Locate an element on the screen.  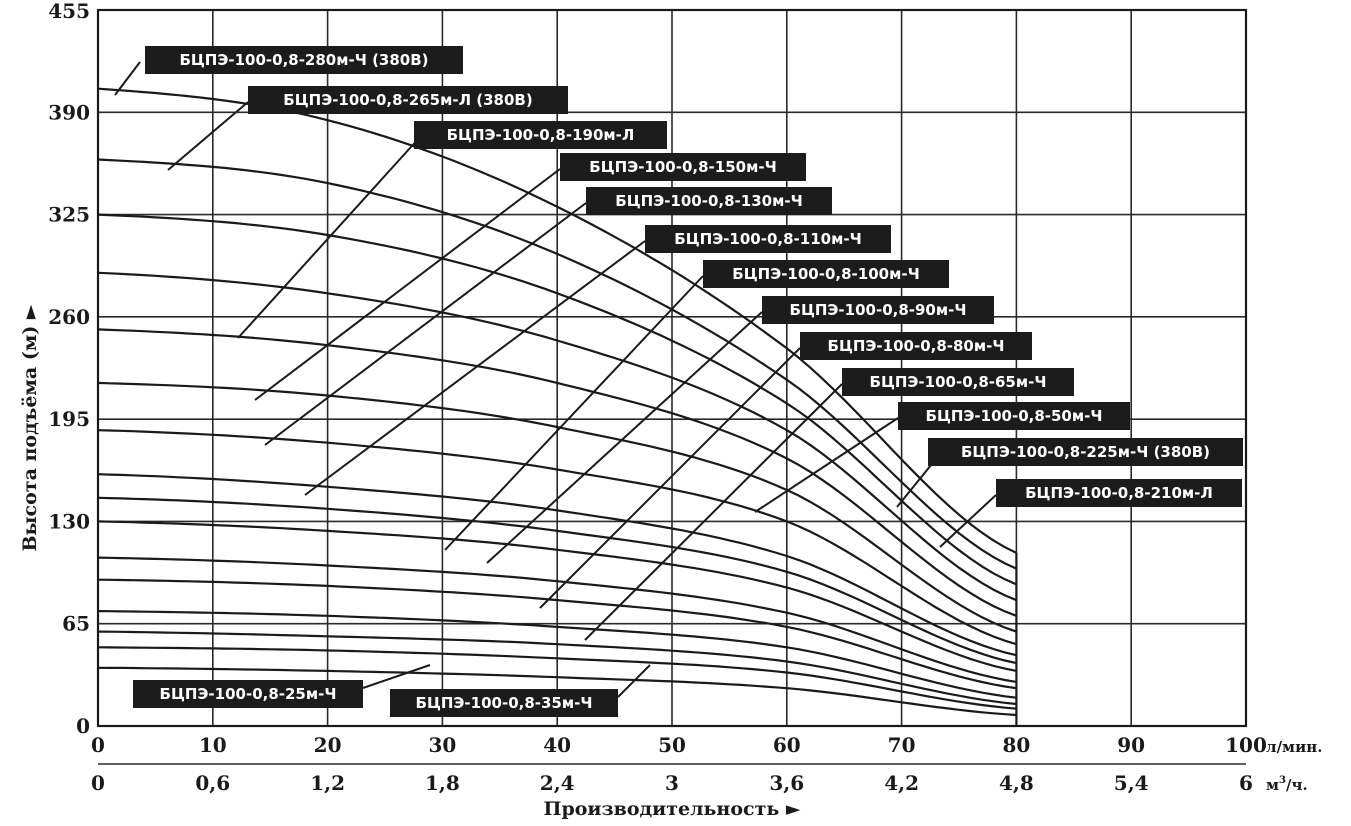
x-tick-label-secondary: 0 is located at coordinates (98, 783).